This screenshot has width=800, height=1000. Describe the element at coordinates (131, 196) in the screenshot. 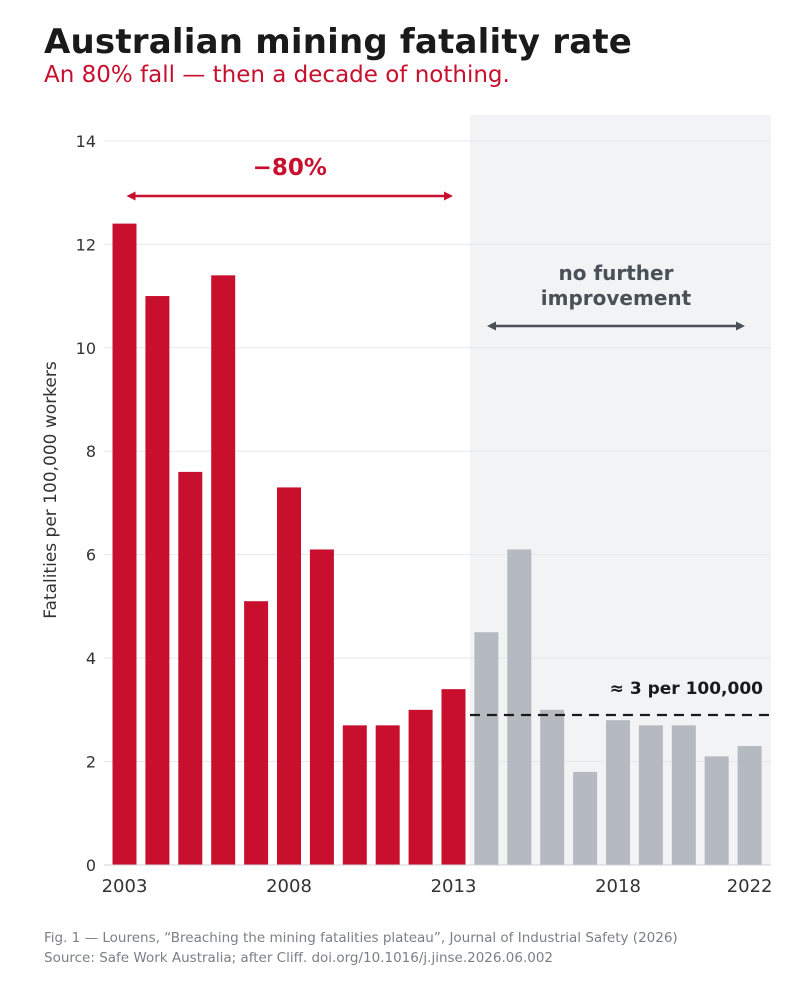

I see `decline-arrow-head-left` at that location.